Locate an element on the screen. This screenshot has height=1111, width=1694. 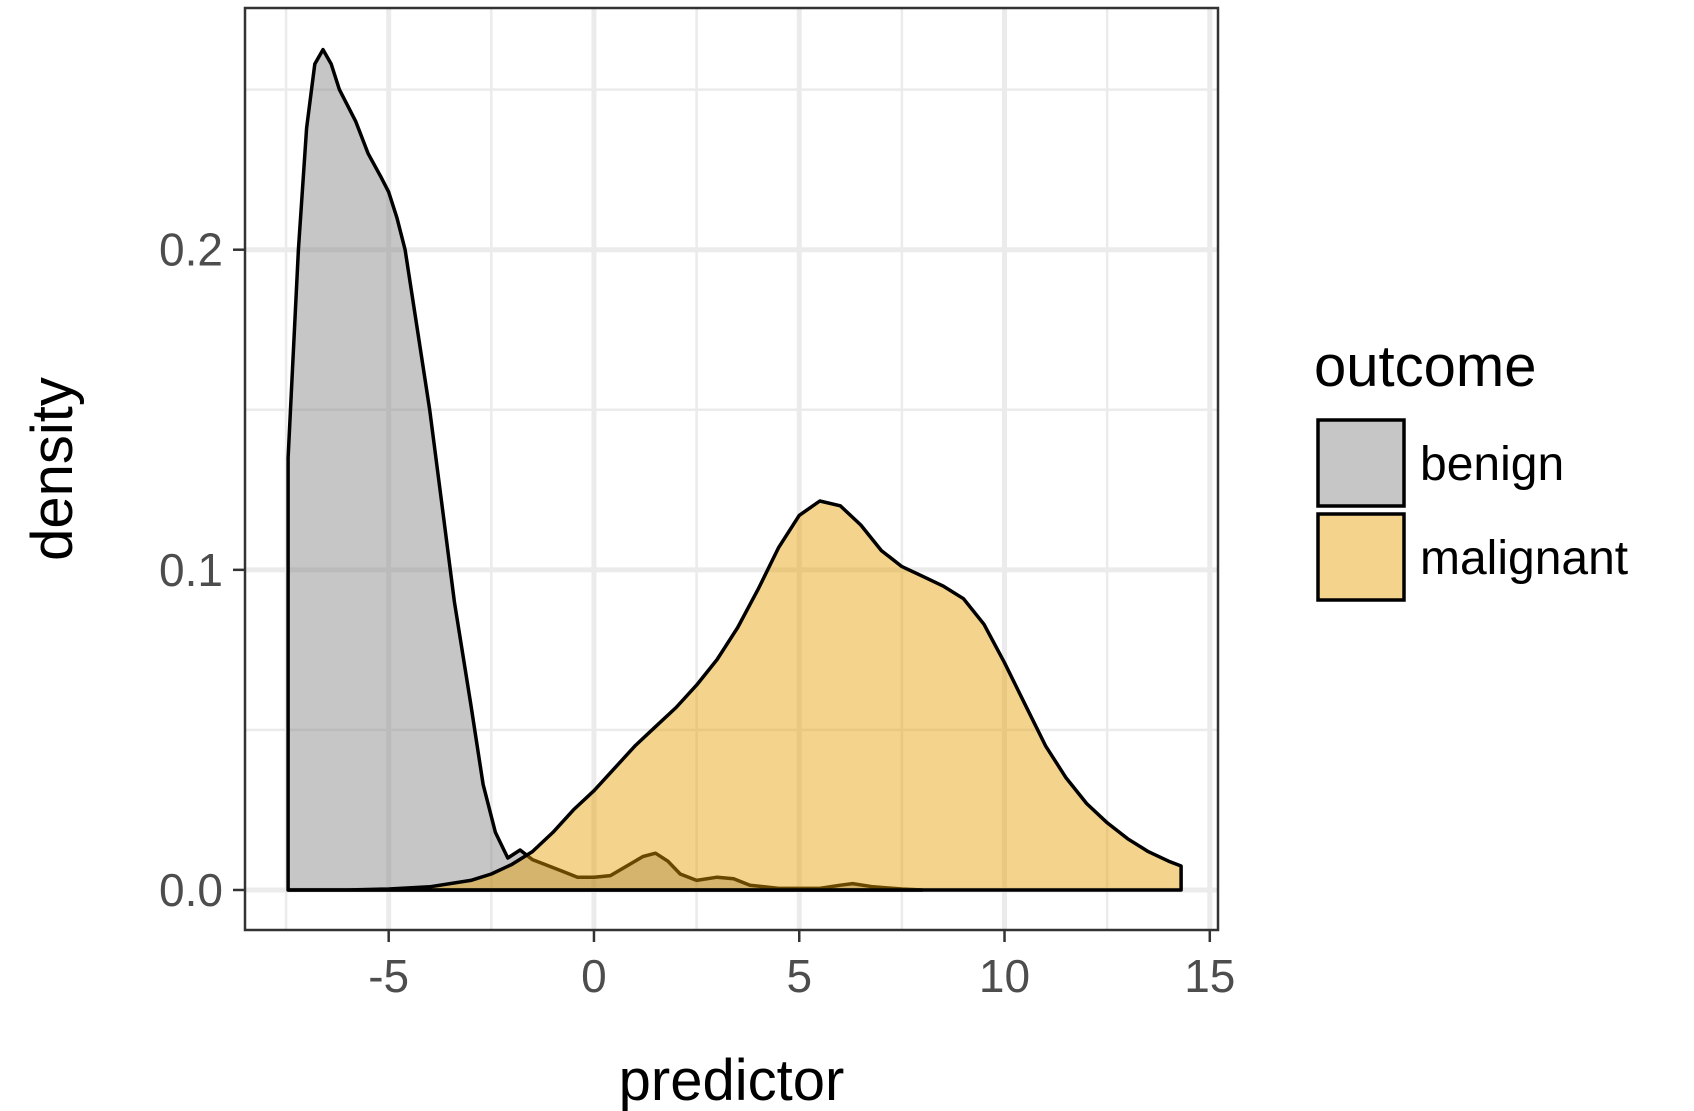
x-axis: -5 0 5 10 15 is located at coordinates (801, 966).